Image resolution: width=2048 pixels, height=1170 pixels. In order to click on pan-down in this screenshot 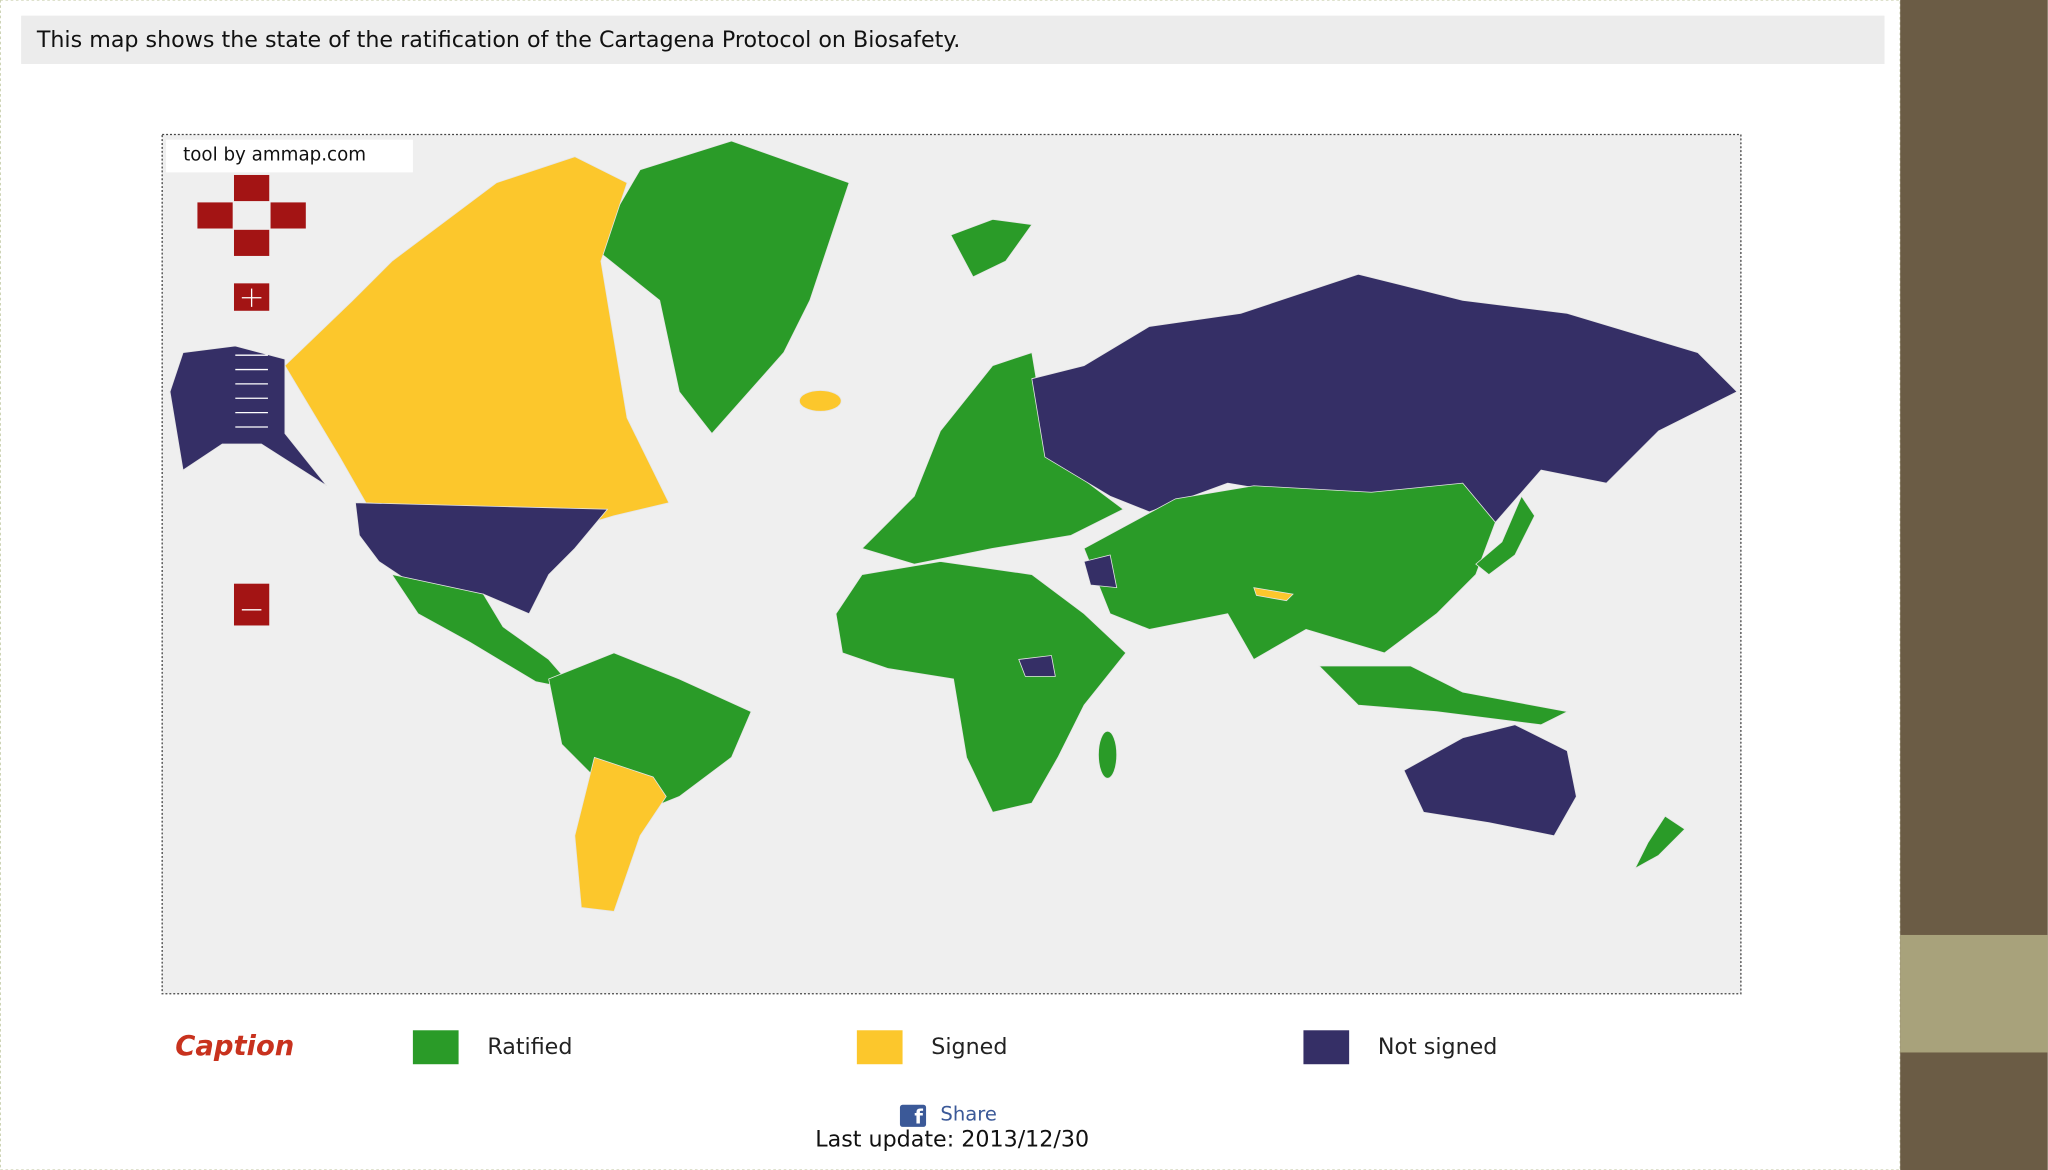, I will do `click(251, 242)`.